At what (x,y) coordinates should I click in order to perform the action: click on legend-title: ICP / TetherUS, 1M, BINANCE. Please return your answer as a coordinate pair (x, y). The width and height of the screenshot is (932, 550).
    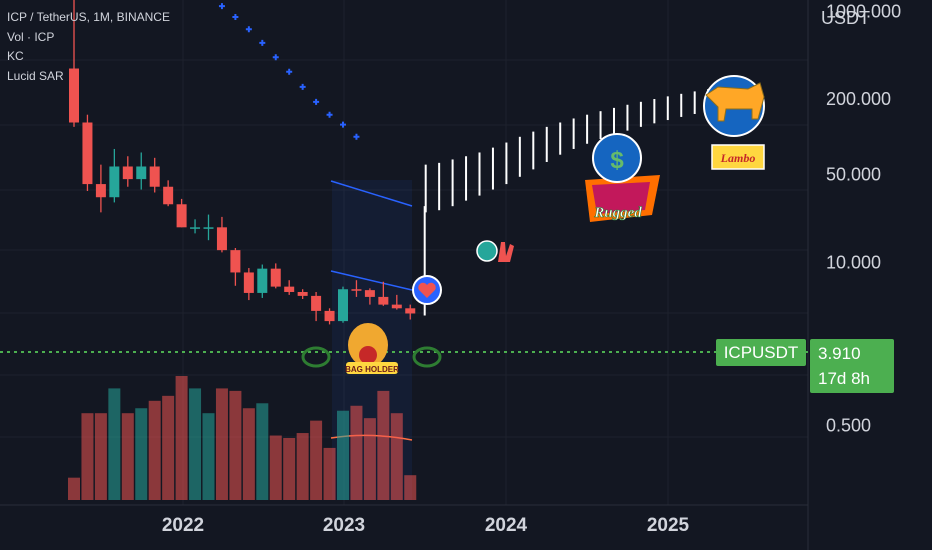
    Looking at the image, I should click on (88, 17).